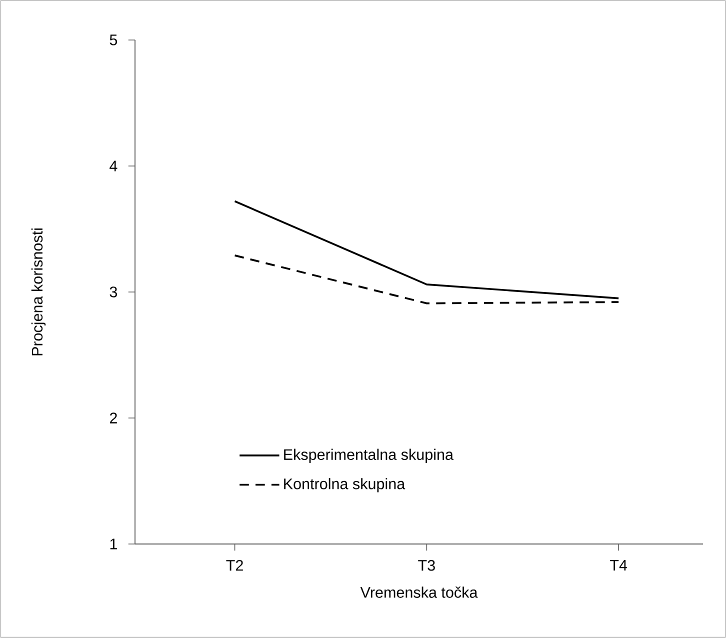  What do you see at coordinates (114, 166) in the screenshot?
I see `y-tick-label: 4` at bounding box center [114, 166].